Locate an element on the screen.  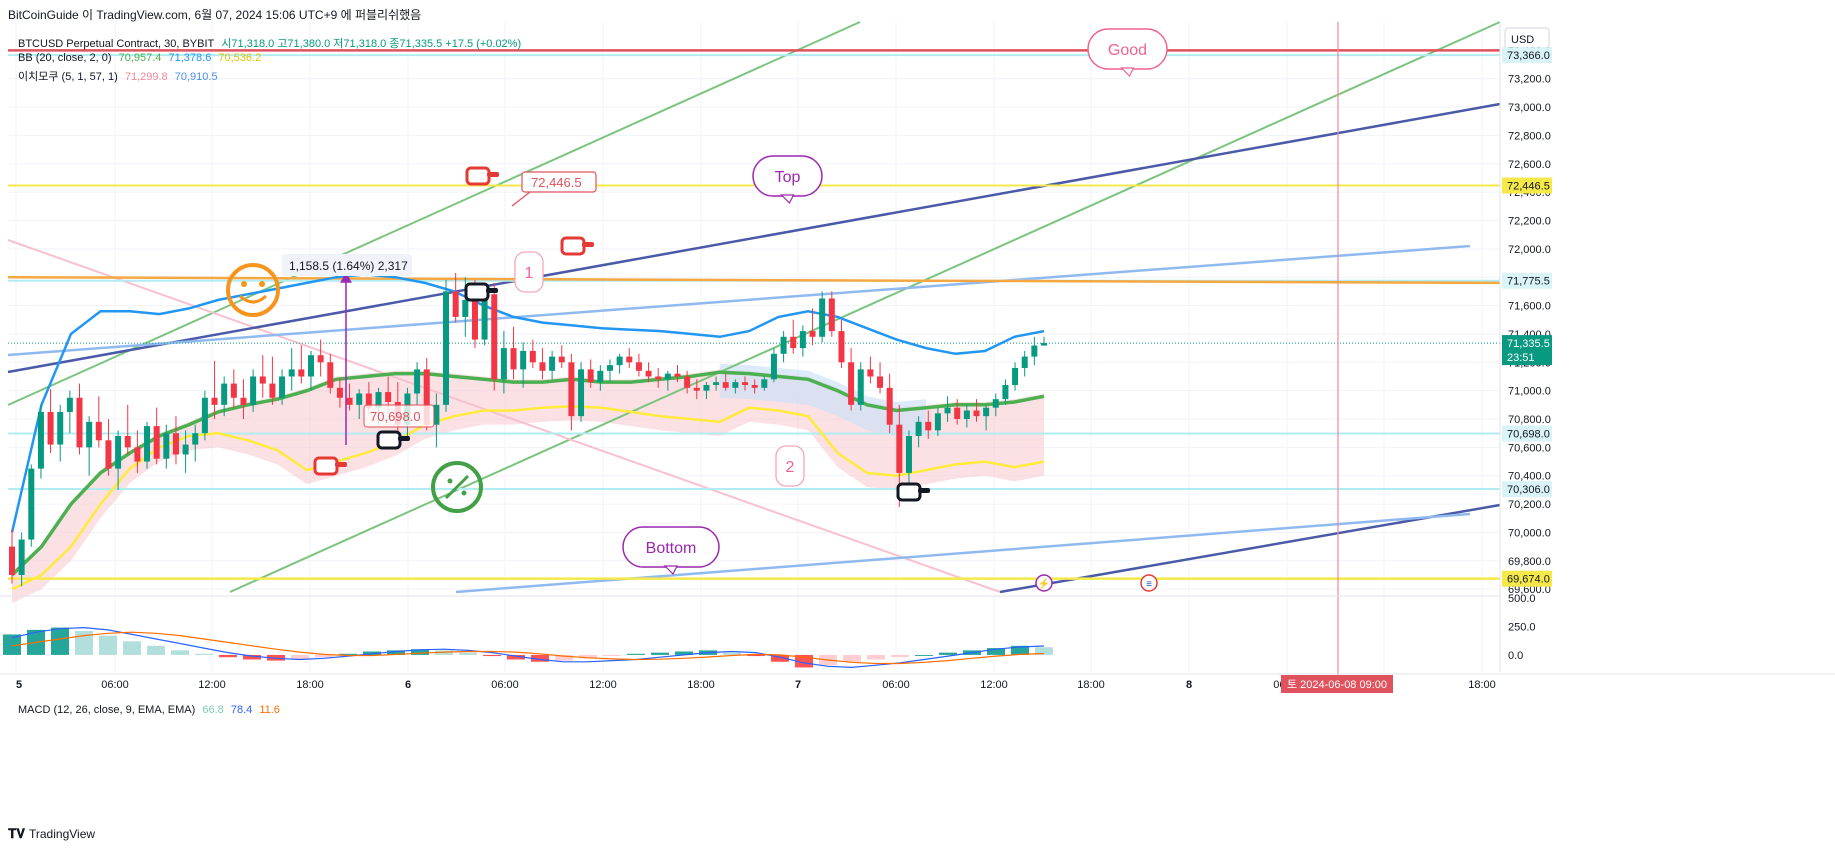
sad-face-icon is located at coordinates (457, 487).